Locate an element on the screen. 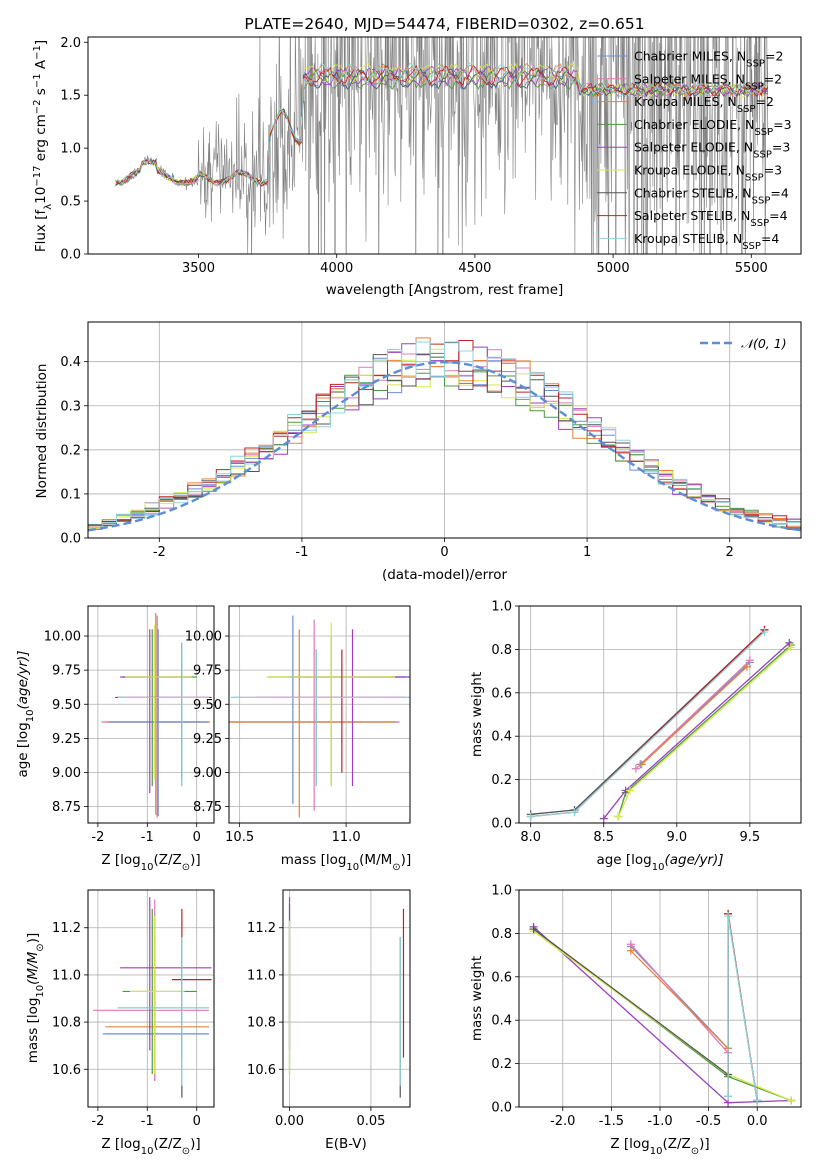  marker-salpeter_miles is located at coordinates (749, 660).